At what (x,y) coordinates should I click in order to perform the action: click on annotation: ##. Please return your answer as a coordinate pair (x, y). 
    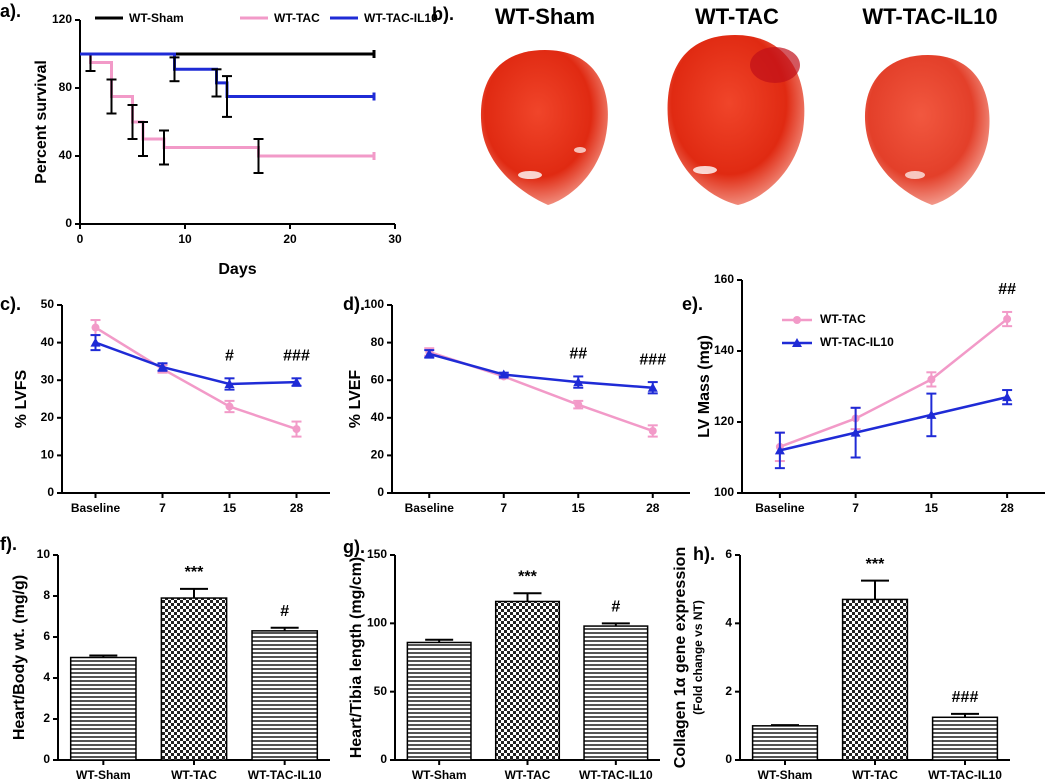
    Looking at the image, I should click on (1007, 289).